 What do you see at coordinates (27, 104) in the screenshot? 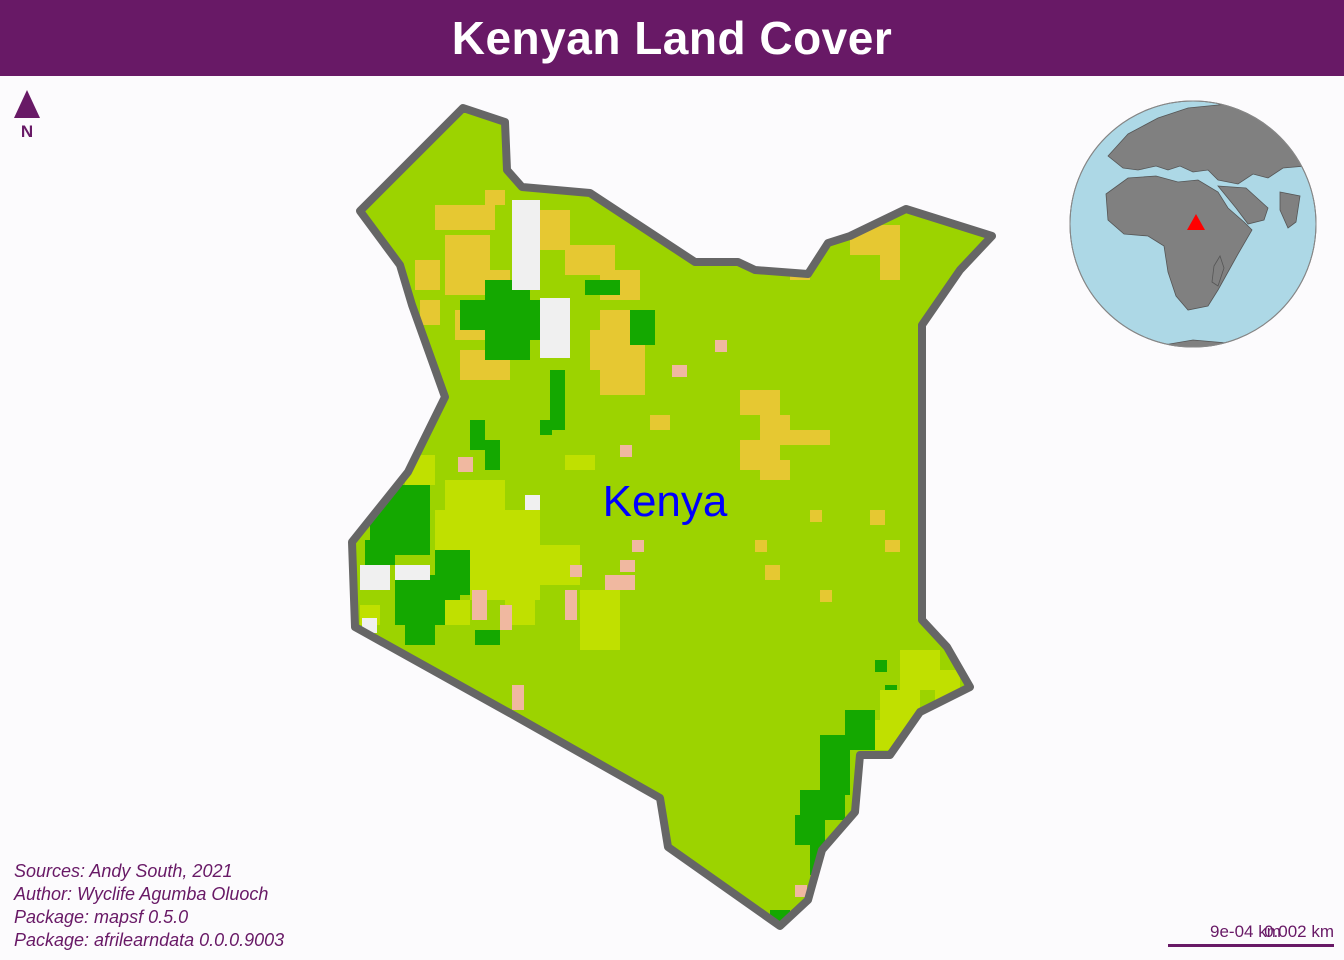
I see `north-arrow-icon` at bounding box center [27, 104].